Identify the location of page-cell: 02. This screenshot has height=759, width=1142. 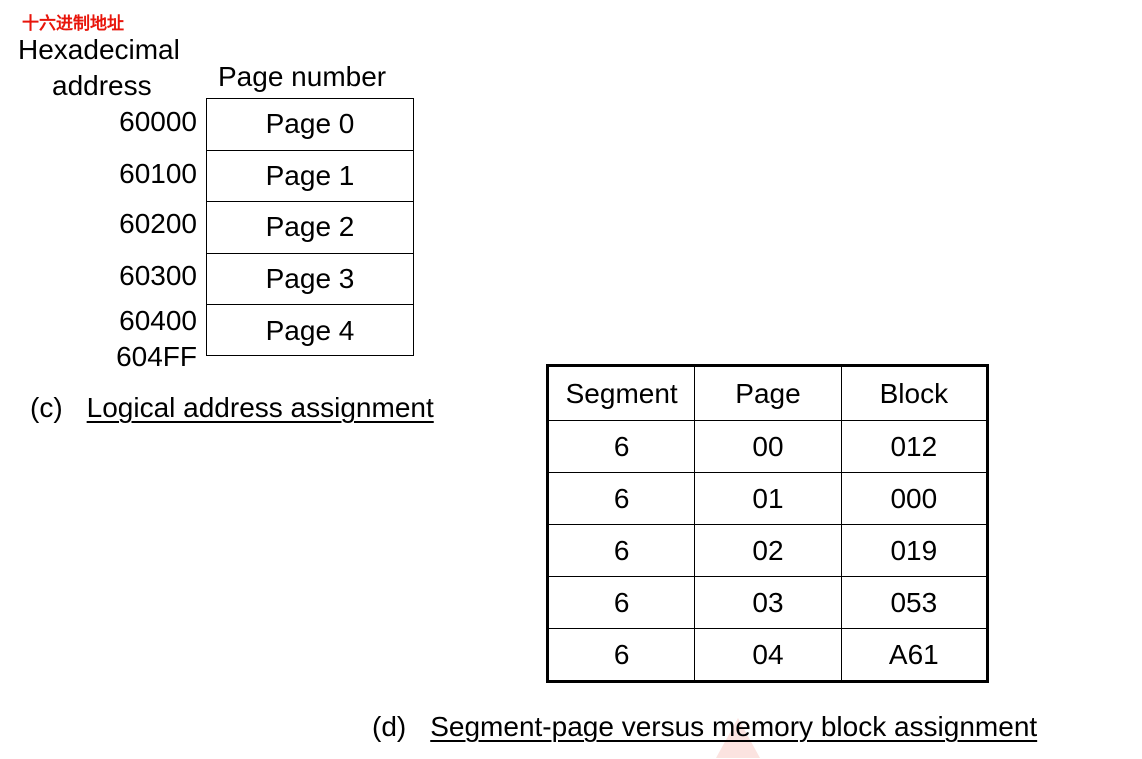
(768, 550).